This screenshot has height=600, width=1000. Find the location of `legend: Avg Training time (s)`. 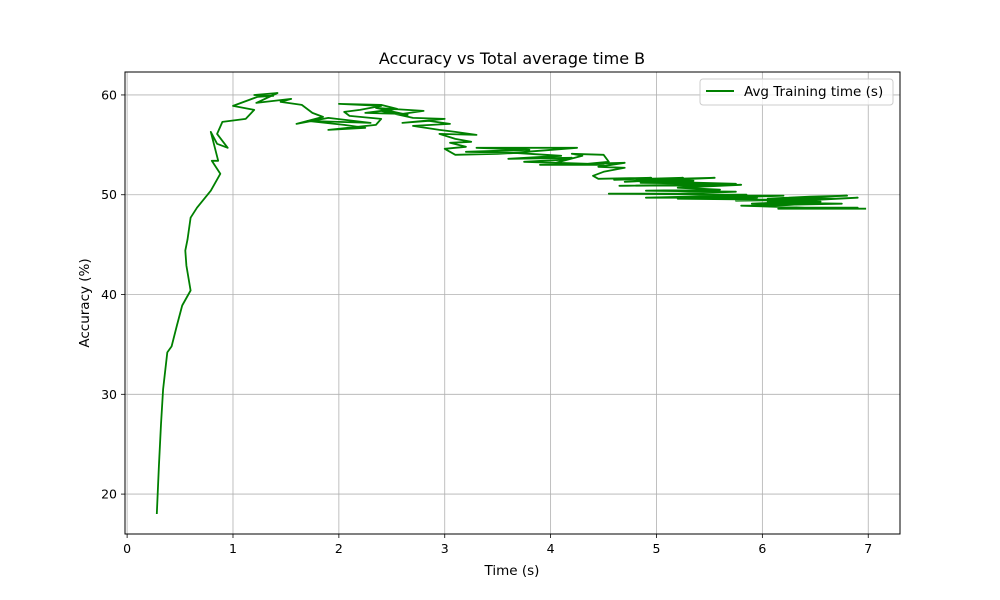

legend: Avg Training time (s) is located at coordinates (796, 92).